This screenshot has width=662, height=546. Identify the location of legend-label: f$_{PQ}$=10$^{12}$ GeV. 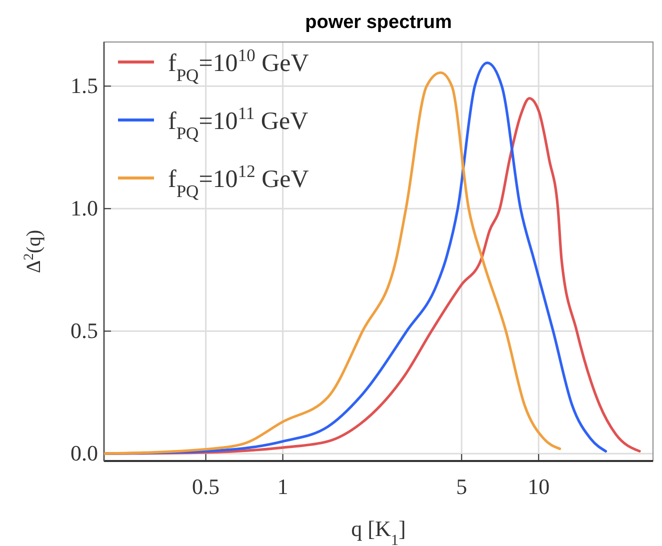
(238, 181).